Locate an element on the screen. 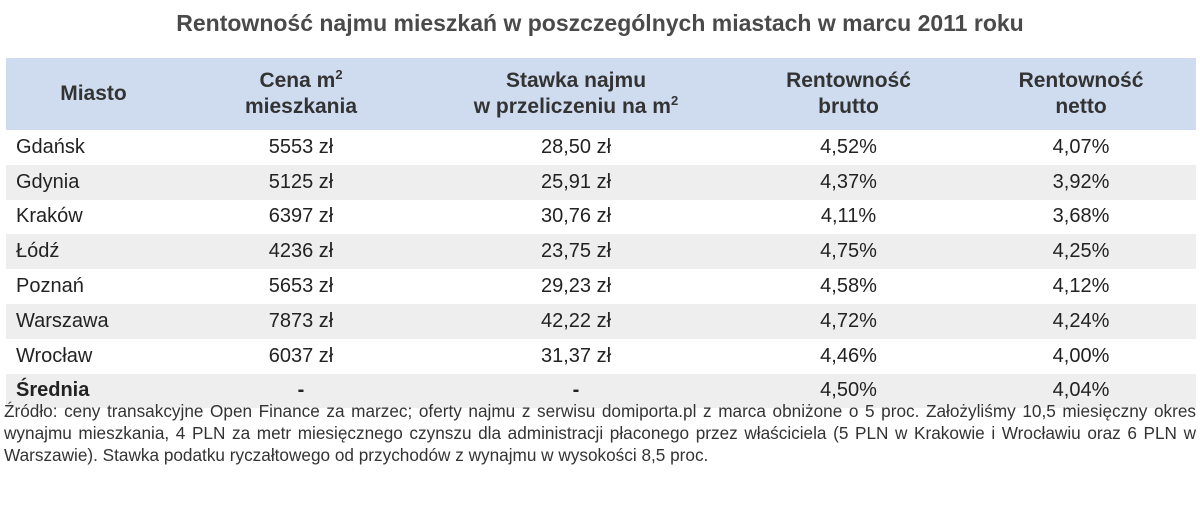 This screenshot has height=515, width=1200. cell-city: Warszawa is located at coordinates (93, 321).